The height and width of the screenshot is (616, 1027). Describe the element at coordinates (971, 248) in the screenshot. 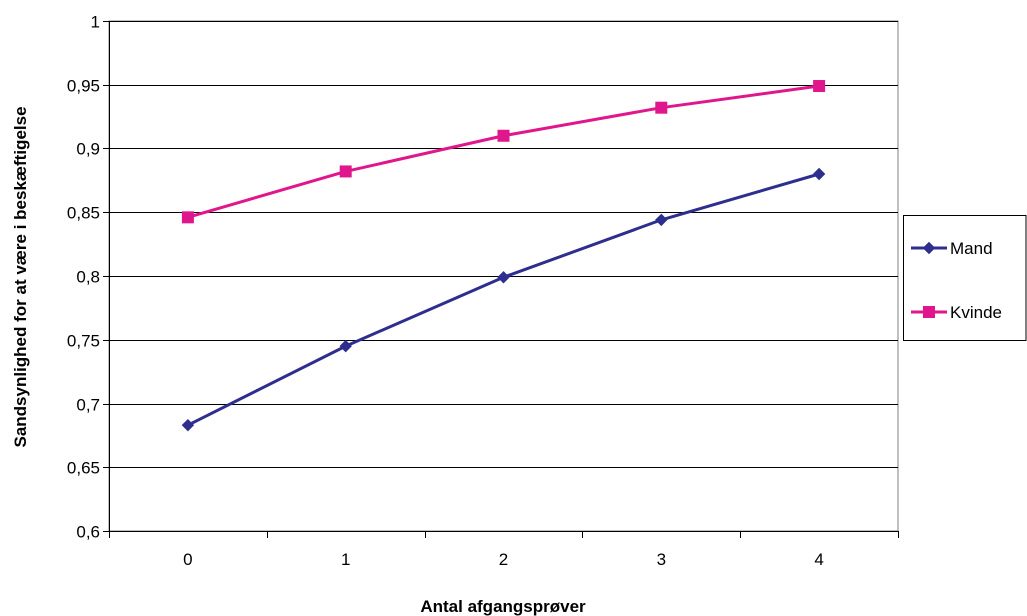

I see `legend-label: Mand` at that location.